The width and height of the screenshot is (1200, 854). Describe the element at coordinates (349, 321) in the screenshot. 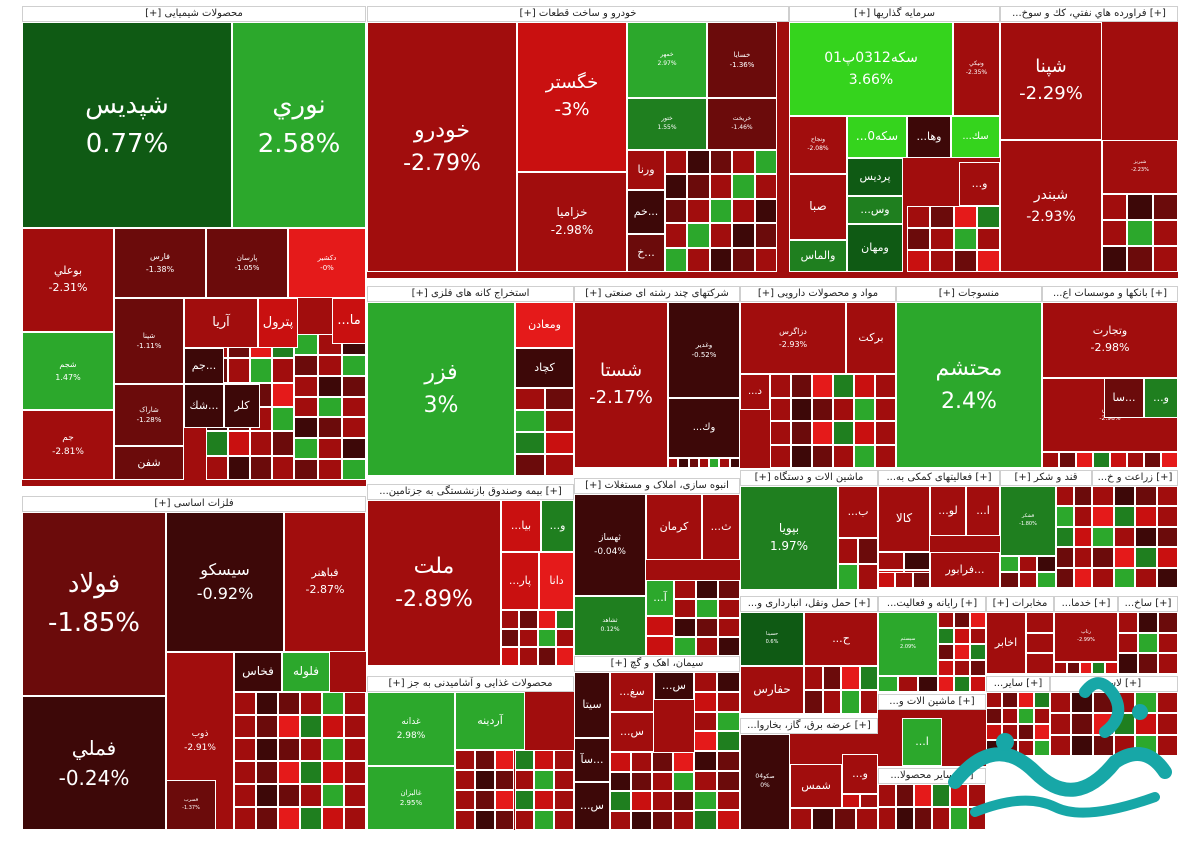

I see `stock-tile: ...ما` at that location.